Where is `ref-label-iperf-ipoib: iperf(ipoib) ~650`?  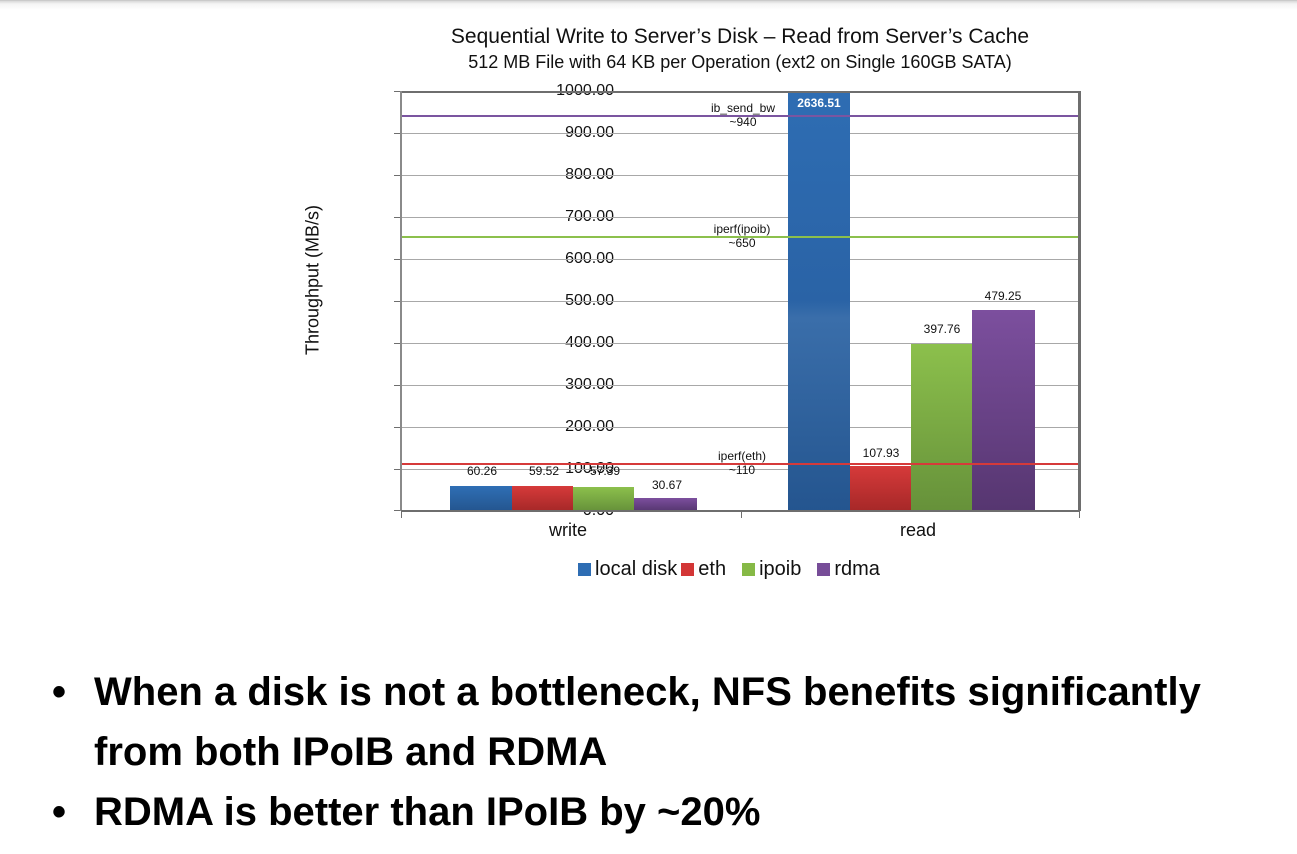 ref-label-iperf-ipoib: iperf(ipoib) ~650 is located at coordinates (742, 236).